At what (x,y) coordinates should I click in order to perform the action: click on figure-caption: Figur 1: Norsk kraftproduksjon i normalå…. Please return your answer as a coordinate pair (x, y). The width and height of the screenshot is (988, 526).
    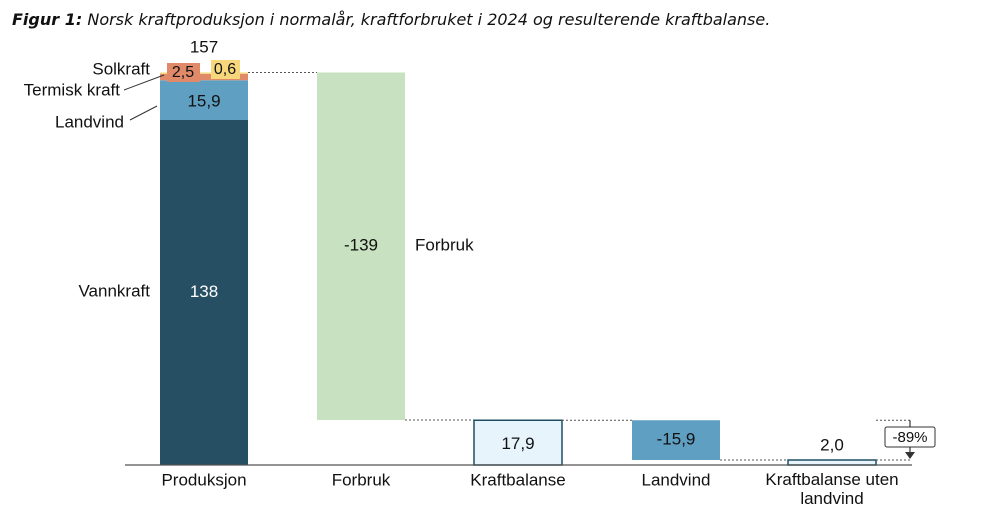
    Looking at the image, I should click on (391, 19).